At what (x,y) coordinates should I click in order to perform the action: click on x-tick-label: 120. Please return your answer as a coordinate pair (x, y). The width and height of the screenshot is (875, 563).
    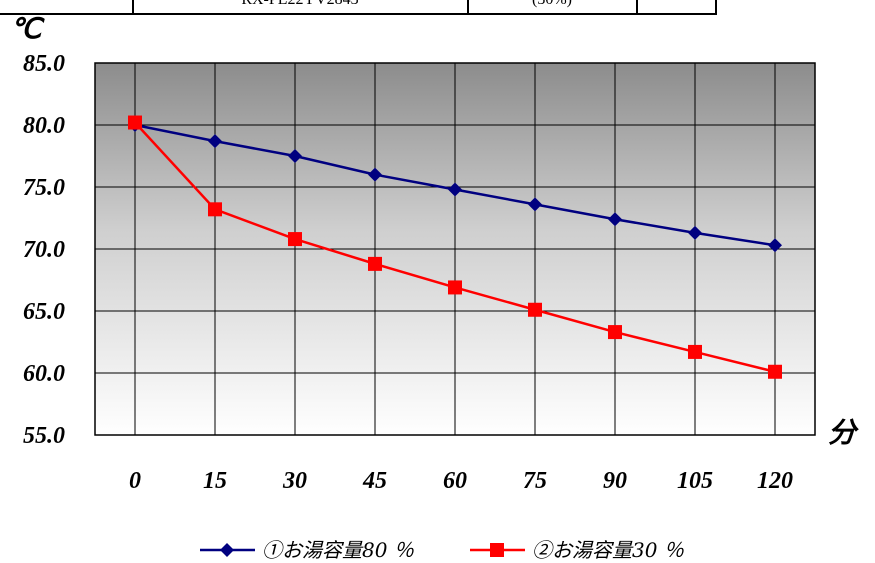
    Looking at the image, I should click on (775, 481).